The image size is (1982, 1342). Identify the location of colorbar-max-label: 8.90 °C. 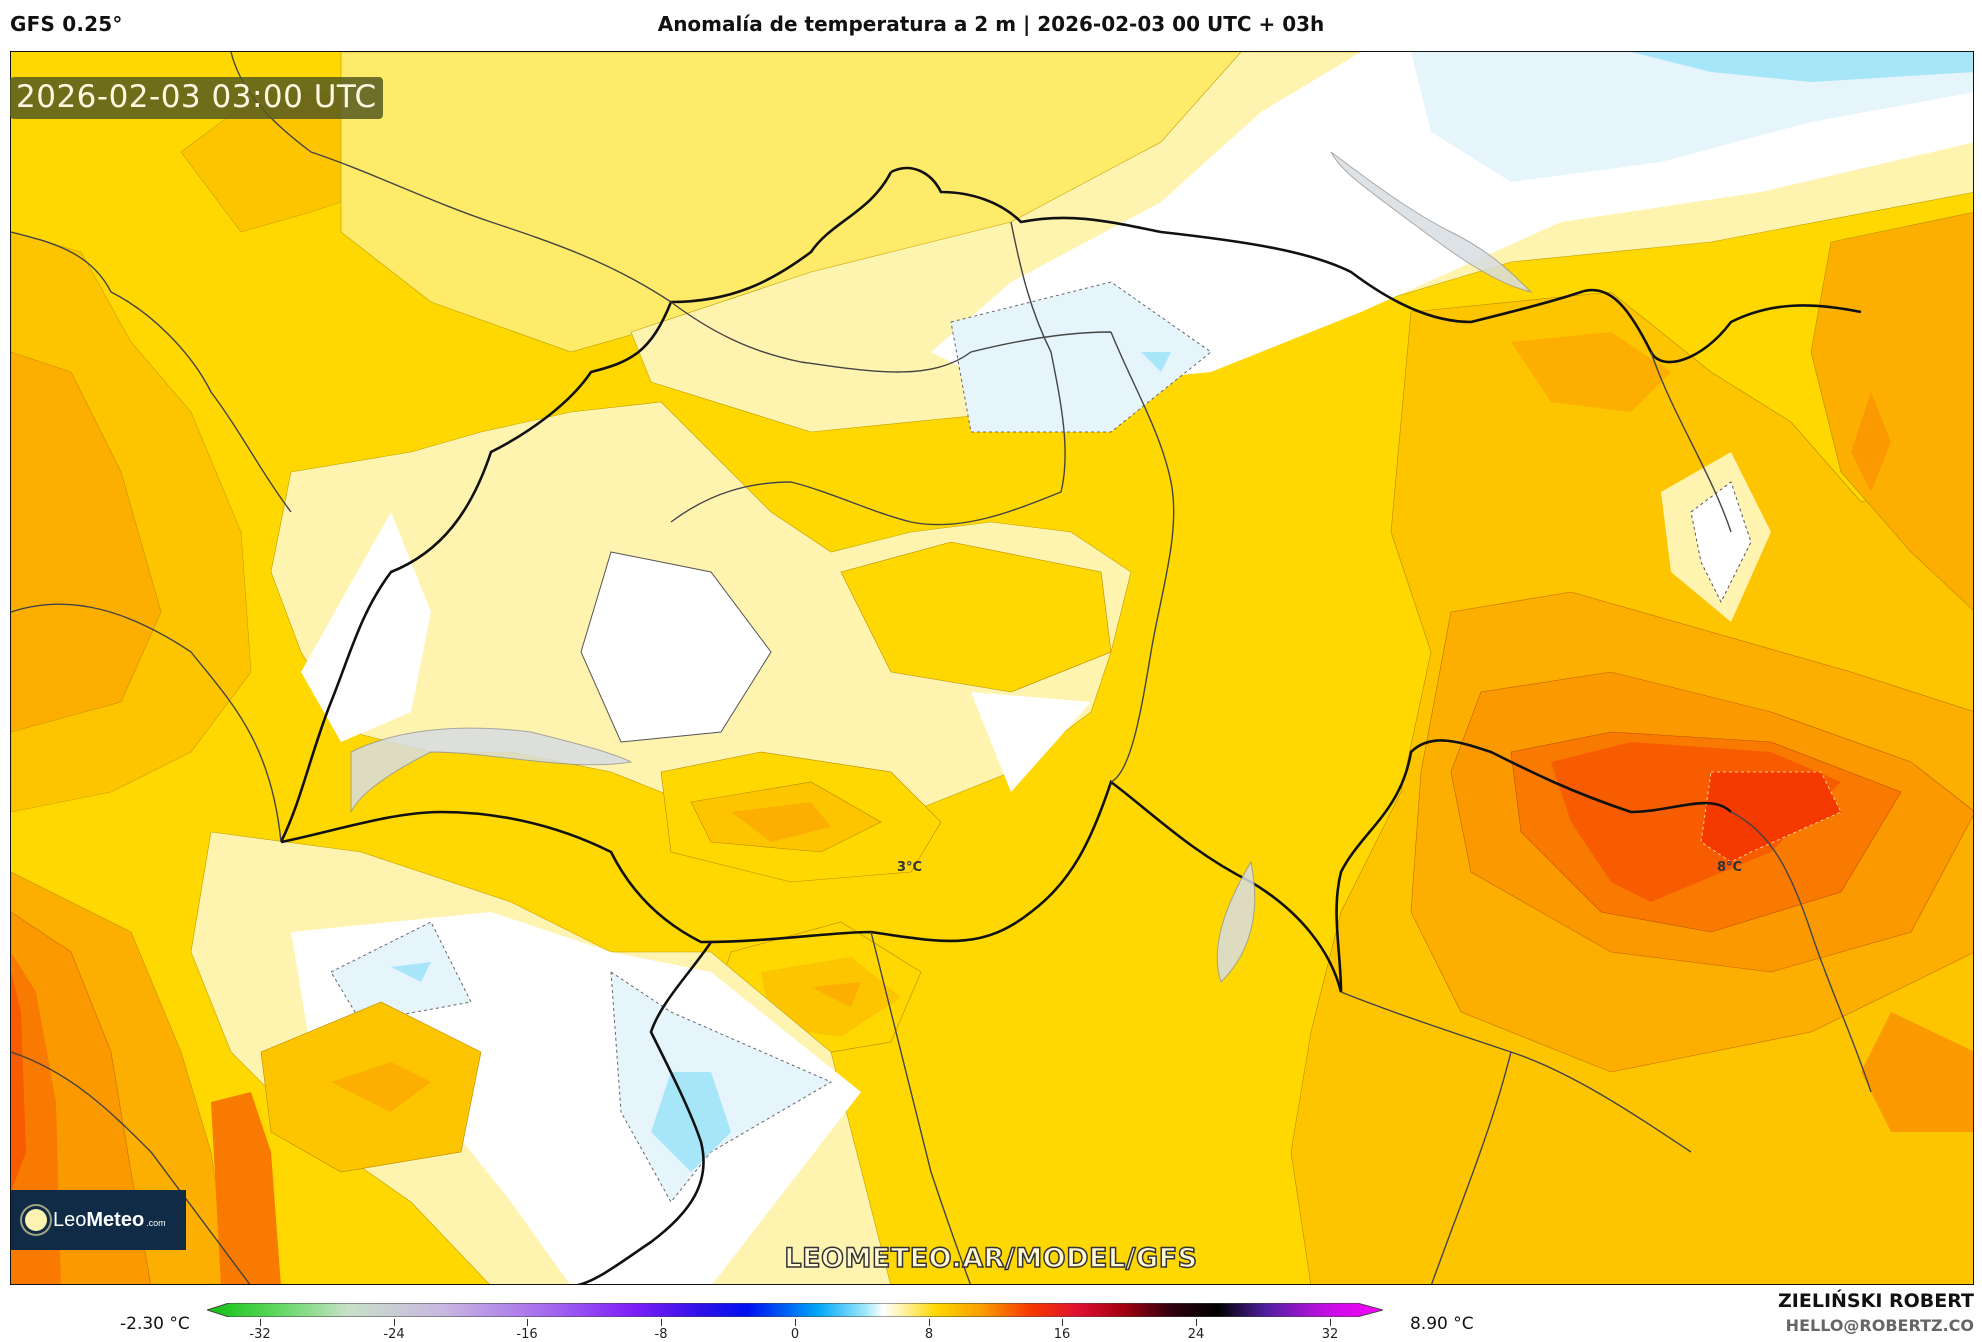
(1442, 1324).